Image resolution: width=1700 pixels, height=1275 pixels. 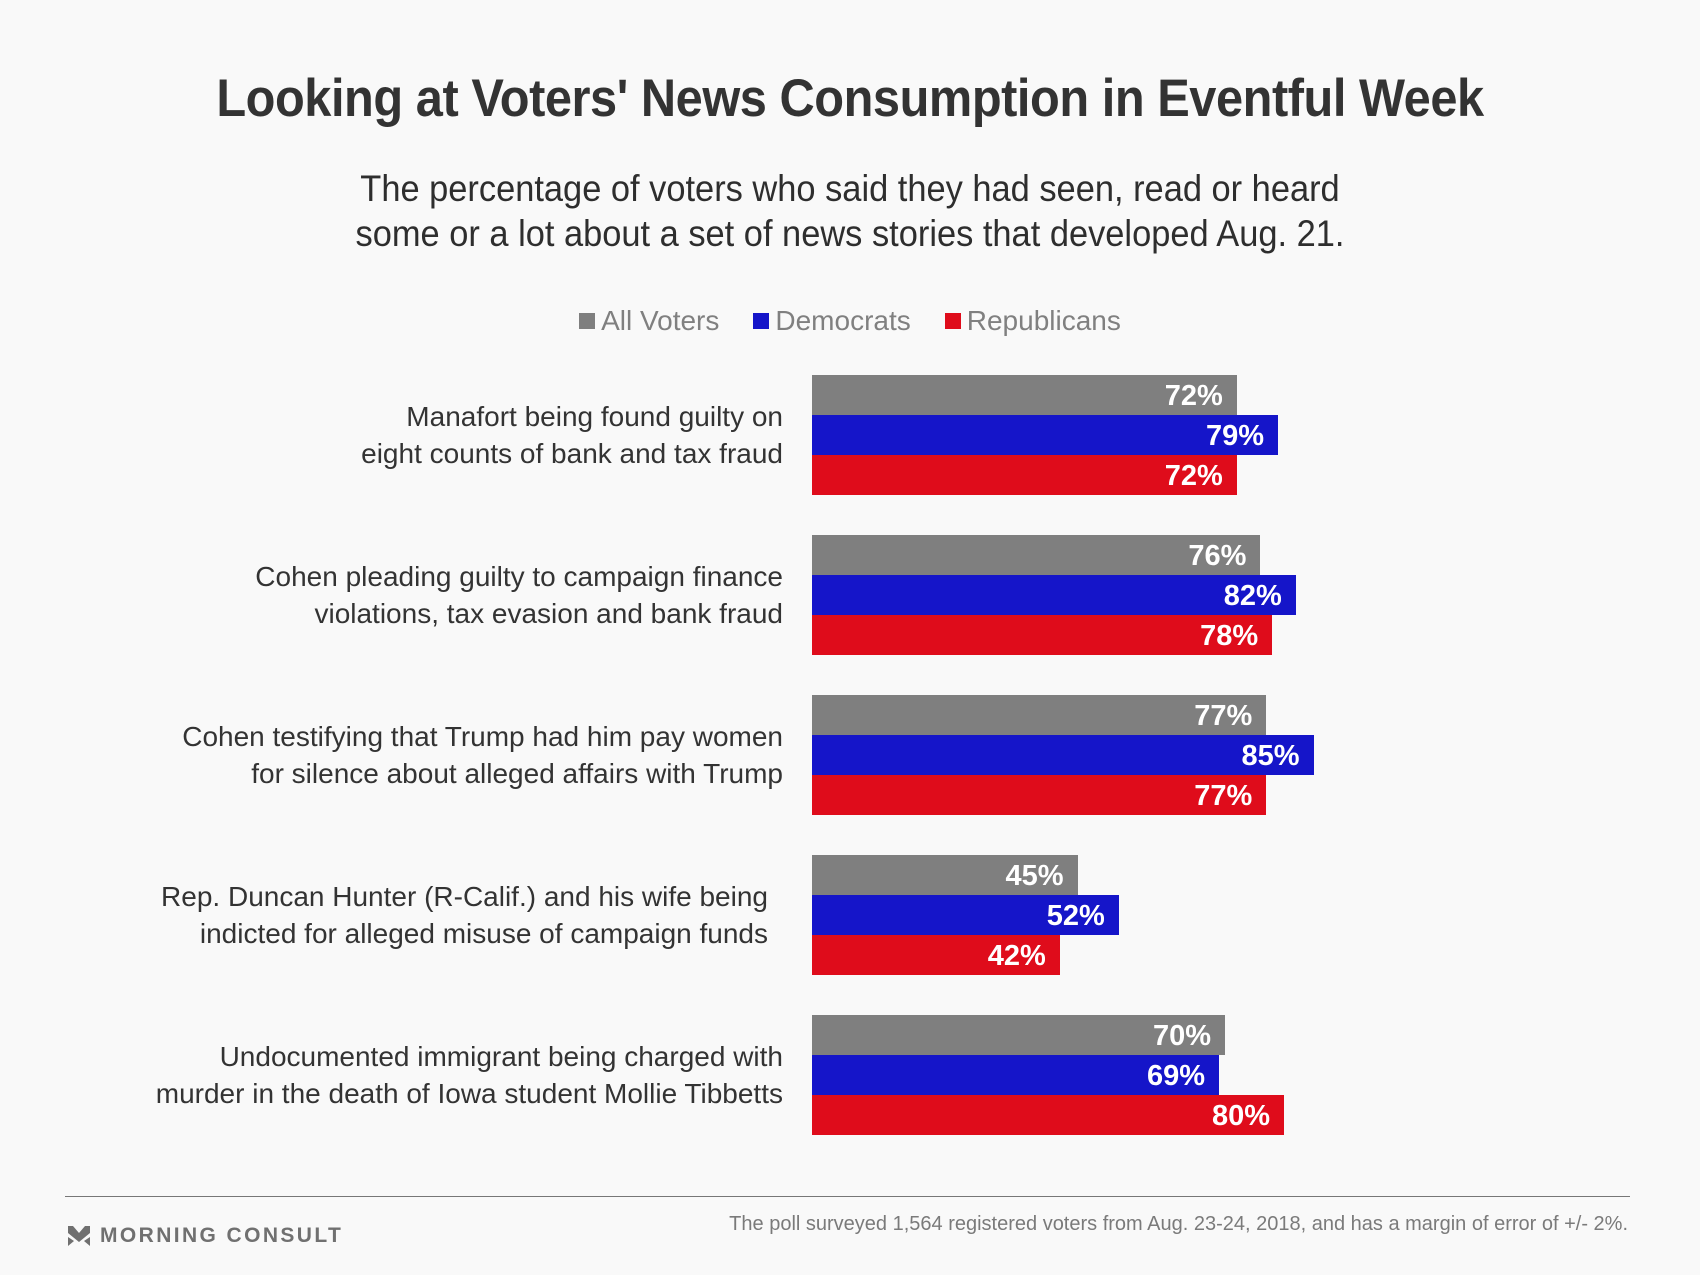 What do you see at coordinates (1016, 956) in the screenshot?
I see `bar-value-label: 42%` at bounding box center [1016, 956].